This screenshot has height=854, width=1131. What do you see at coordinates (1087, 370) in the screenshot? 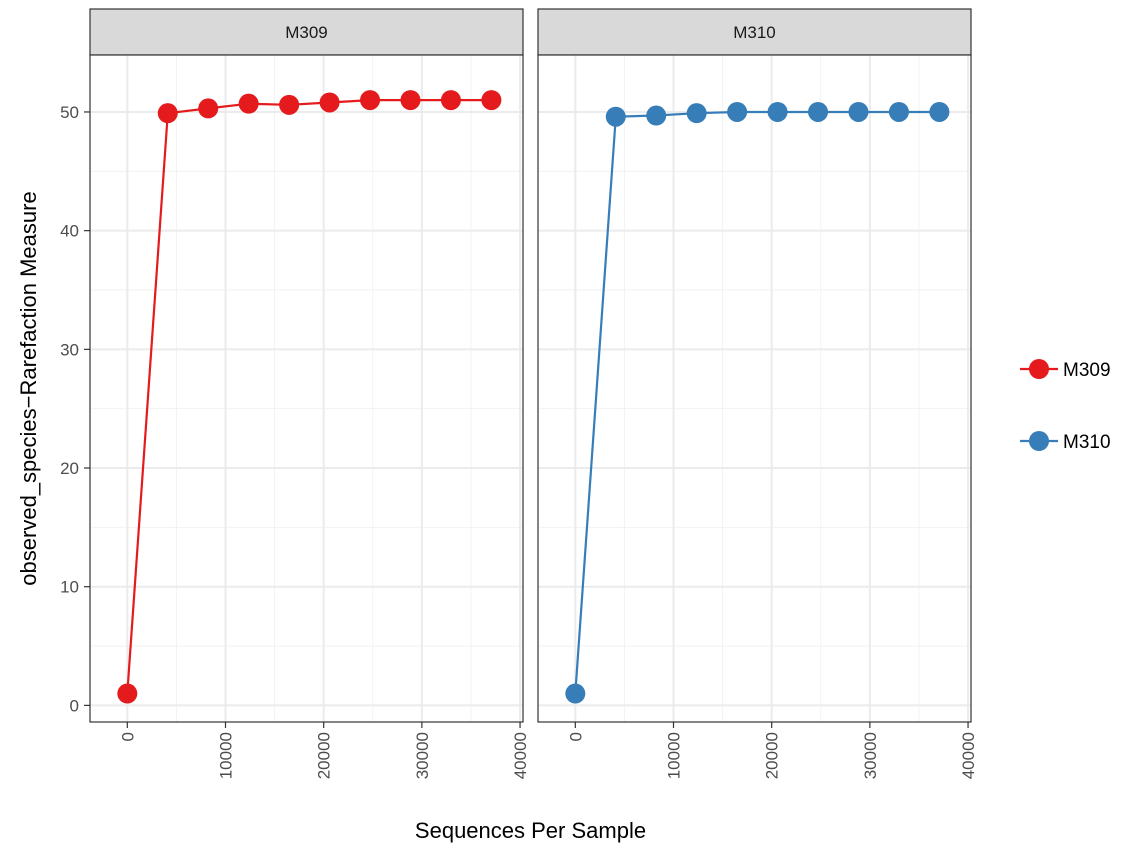
I see `legend-label: M309` at bounding box center [1087, 370].